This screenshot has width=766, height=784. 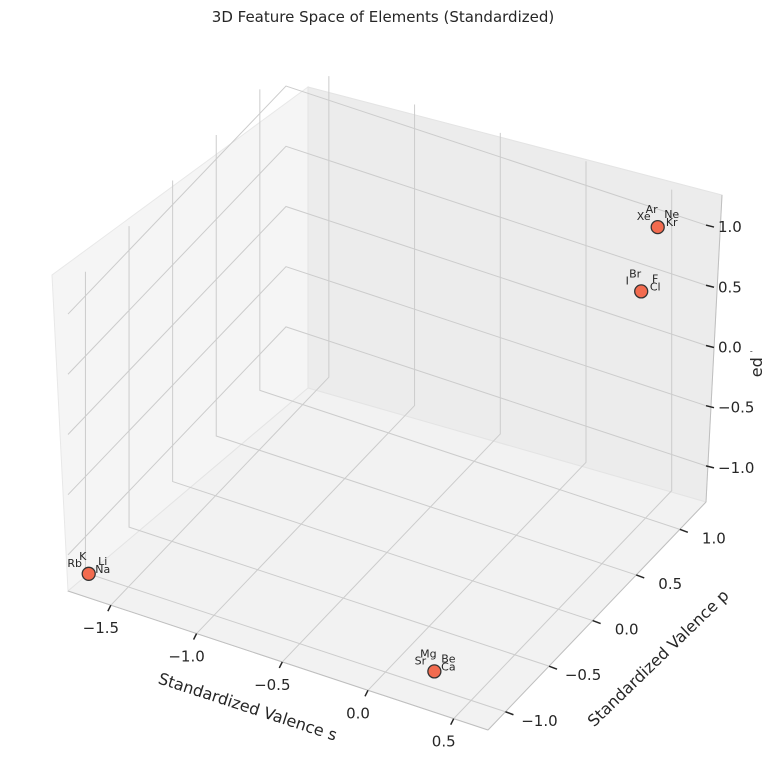 What do you see at coordinates (539, 721) in the screenshot?
I see `y-tick-label: −1.0` at bounding box center [539, 721].